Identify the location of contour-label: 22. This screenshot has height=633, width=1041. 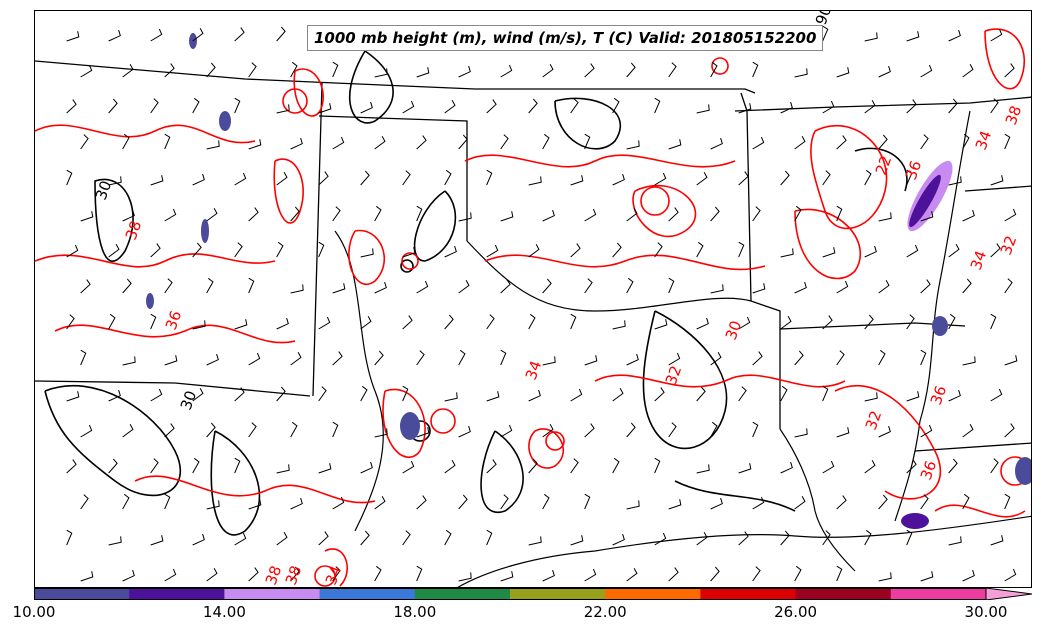
(883, 165).